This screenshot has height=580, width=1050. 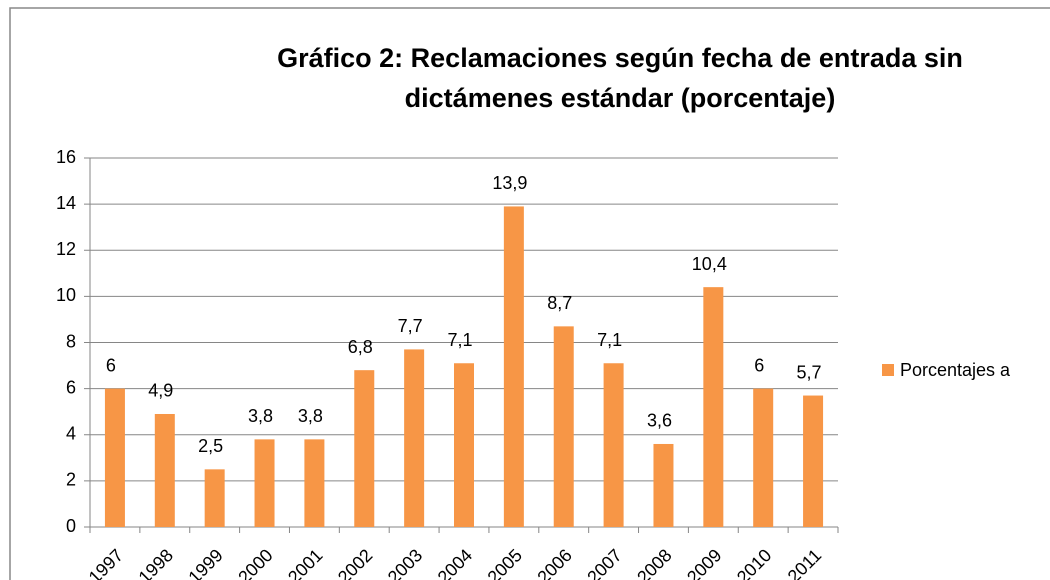 What do you see at coordinates (709, 264) in the screenshot?
I see `data-label: 10,4` at bounding box center [709, 264].